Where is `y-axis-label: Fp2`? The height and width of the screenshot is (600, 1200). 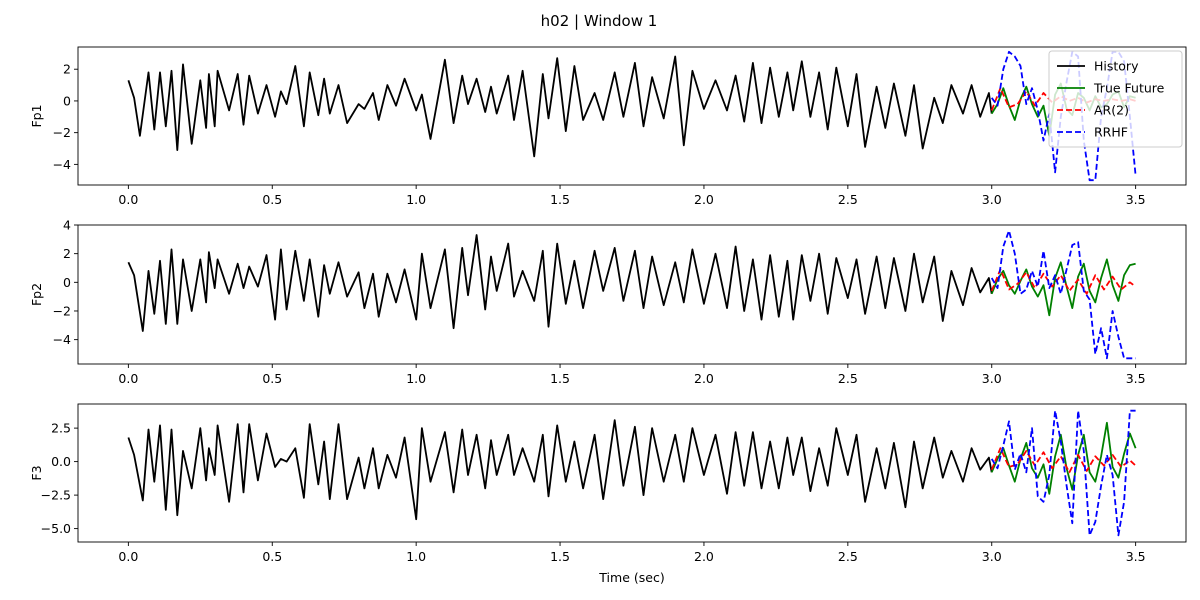 y-axis-label: Fp2 is located at coordinates (36, 294).